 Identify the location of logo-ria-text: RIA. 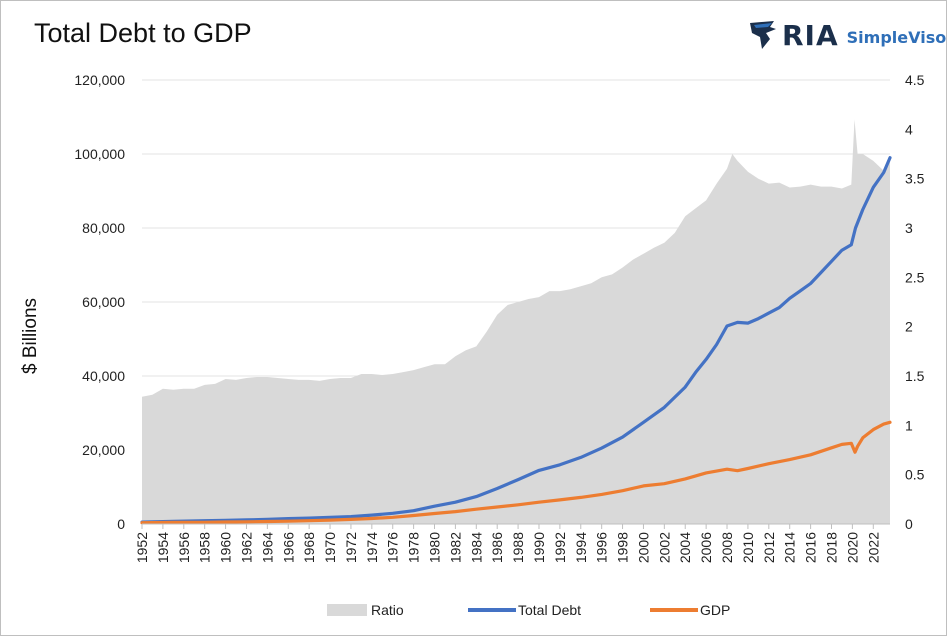
(810, 35).